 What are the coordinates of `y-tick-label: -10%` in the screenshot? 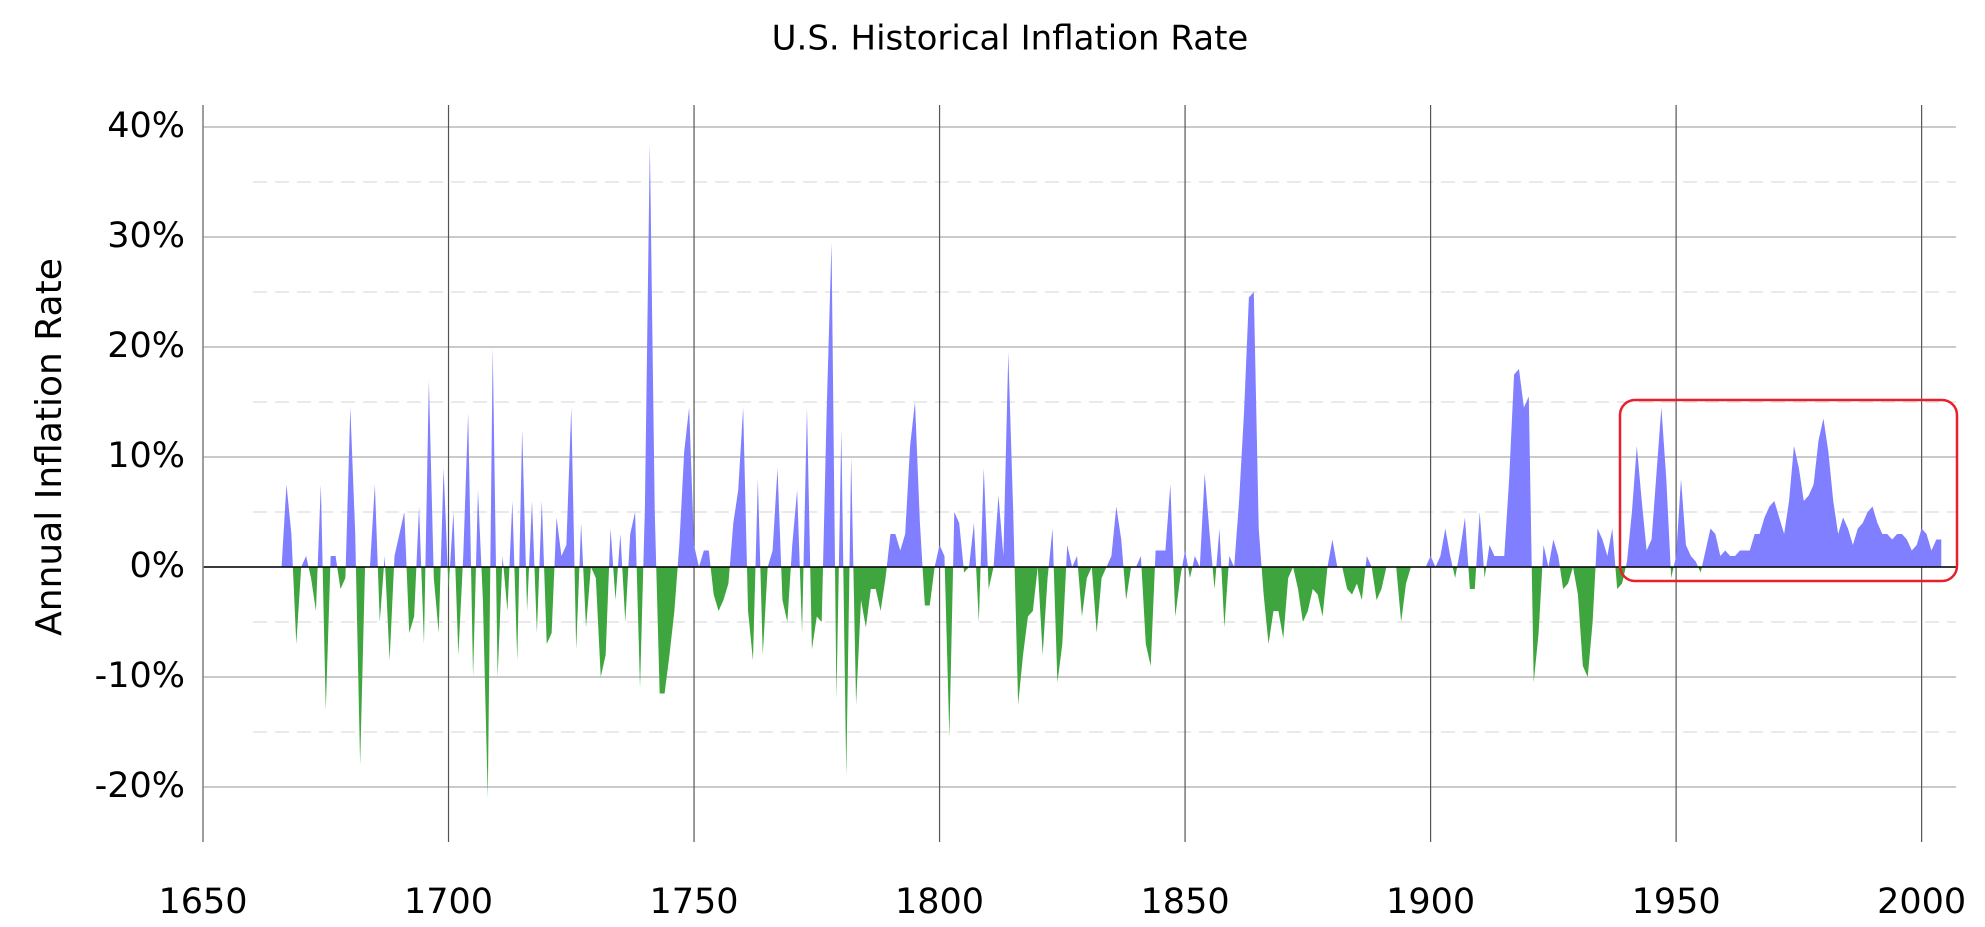 It's located at (140, 676).